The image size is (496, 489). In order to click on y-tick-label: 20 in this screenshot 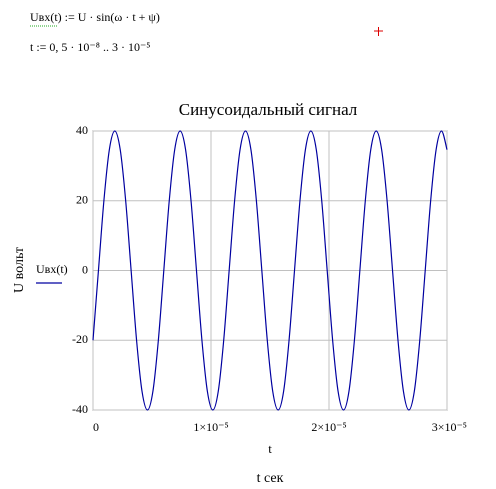, I will do `click(82, 200)`.